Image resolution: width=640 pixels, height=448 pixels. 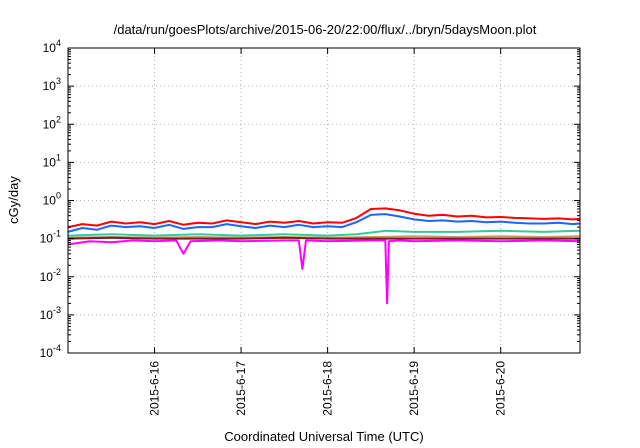 What do you see at coordinates (323, 436) in the screenshot?
I see `x-axis-label: Coordinated Universal Time (UTC)` at bounding box center [323, 436].